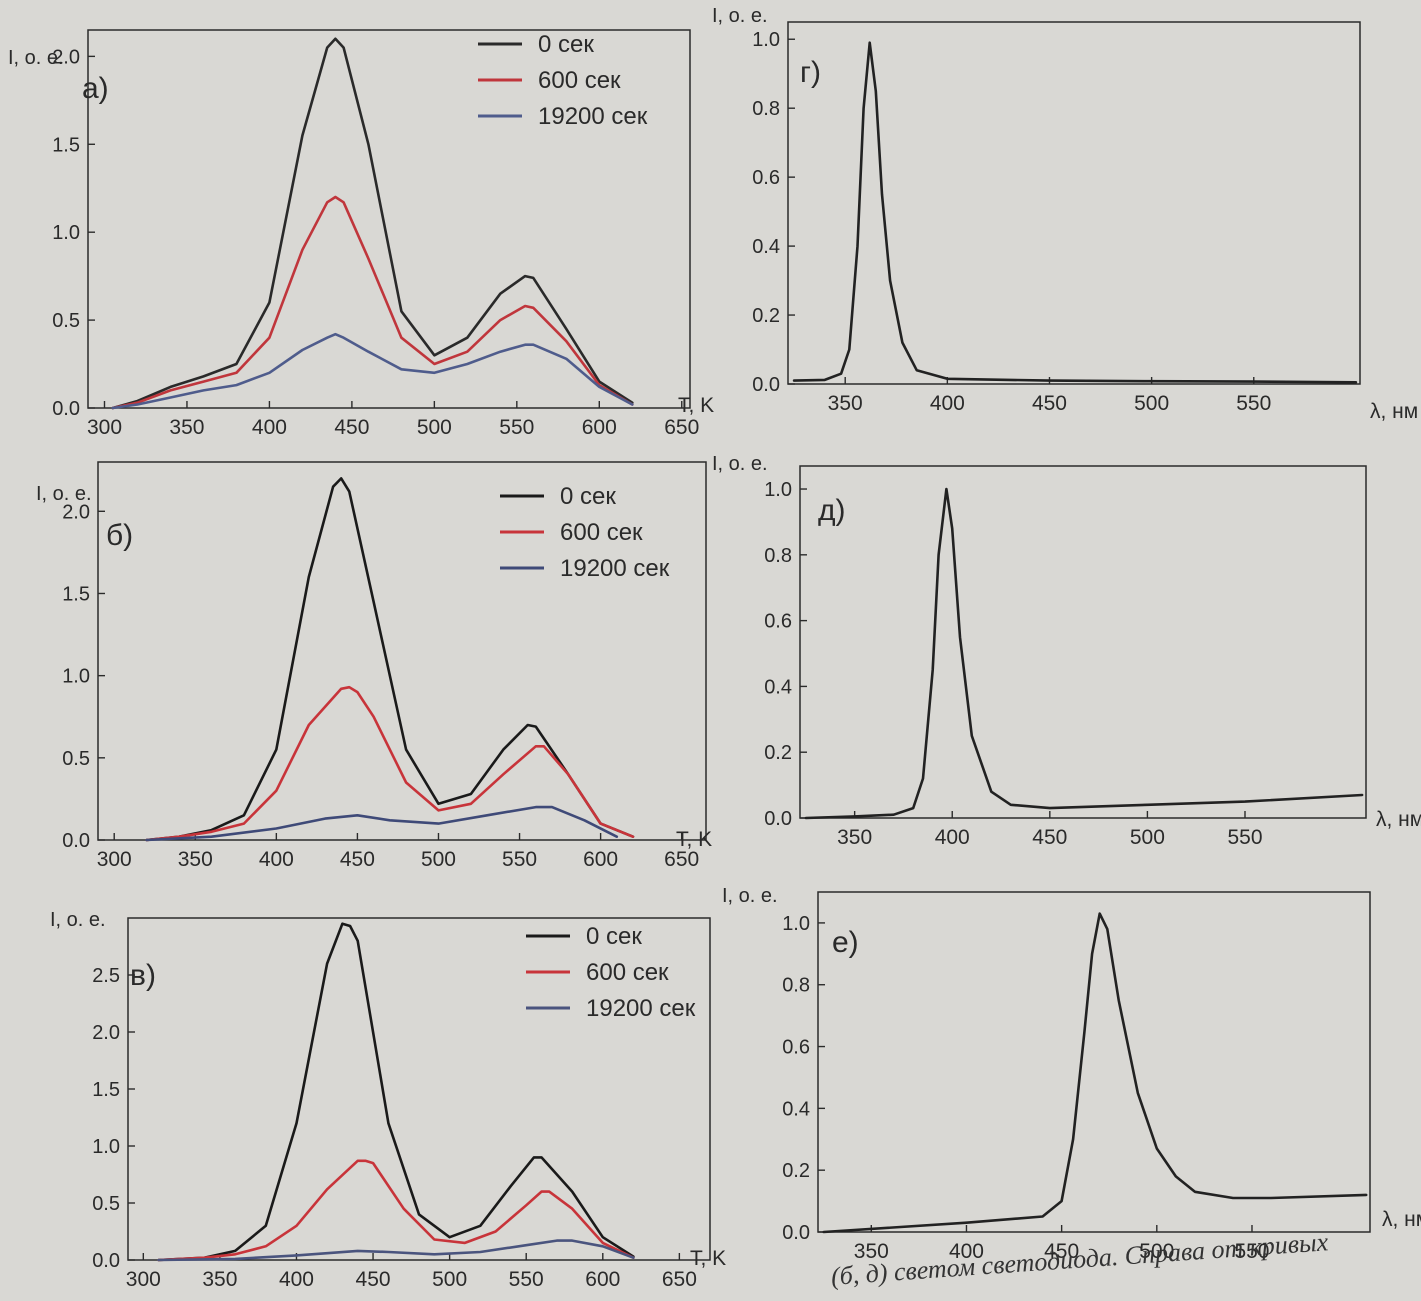 The width and height of the screenshot is (1421, 1301). I want to click on panel-label: г), so click(810, 72).